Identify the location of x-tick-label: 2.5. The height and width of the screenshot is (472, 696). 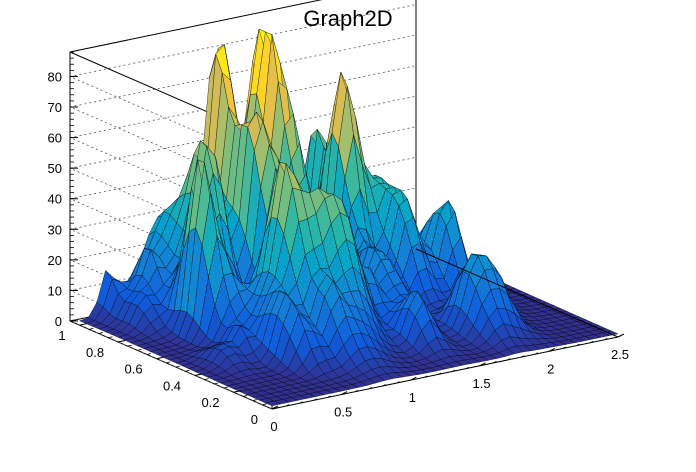
(620, 354).